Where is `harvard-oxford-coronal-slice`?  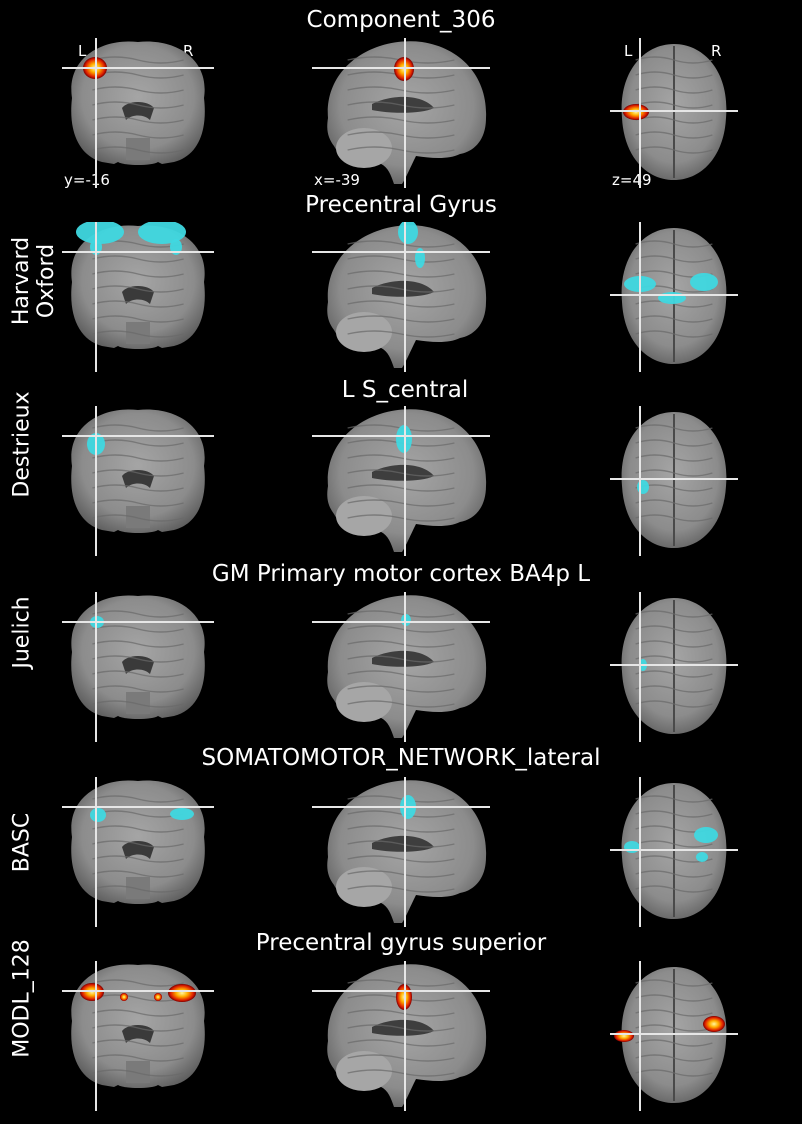
harvard-oxford-coronal-slice is located at coordinates (138, 297).